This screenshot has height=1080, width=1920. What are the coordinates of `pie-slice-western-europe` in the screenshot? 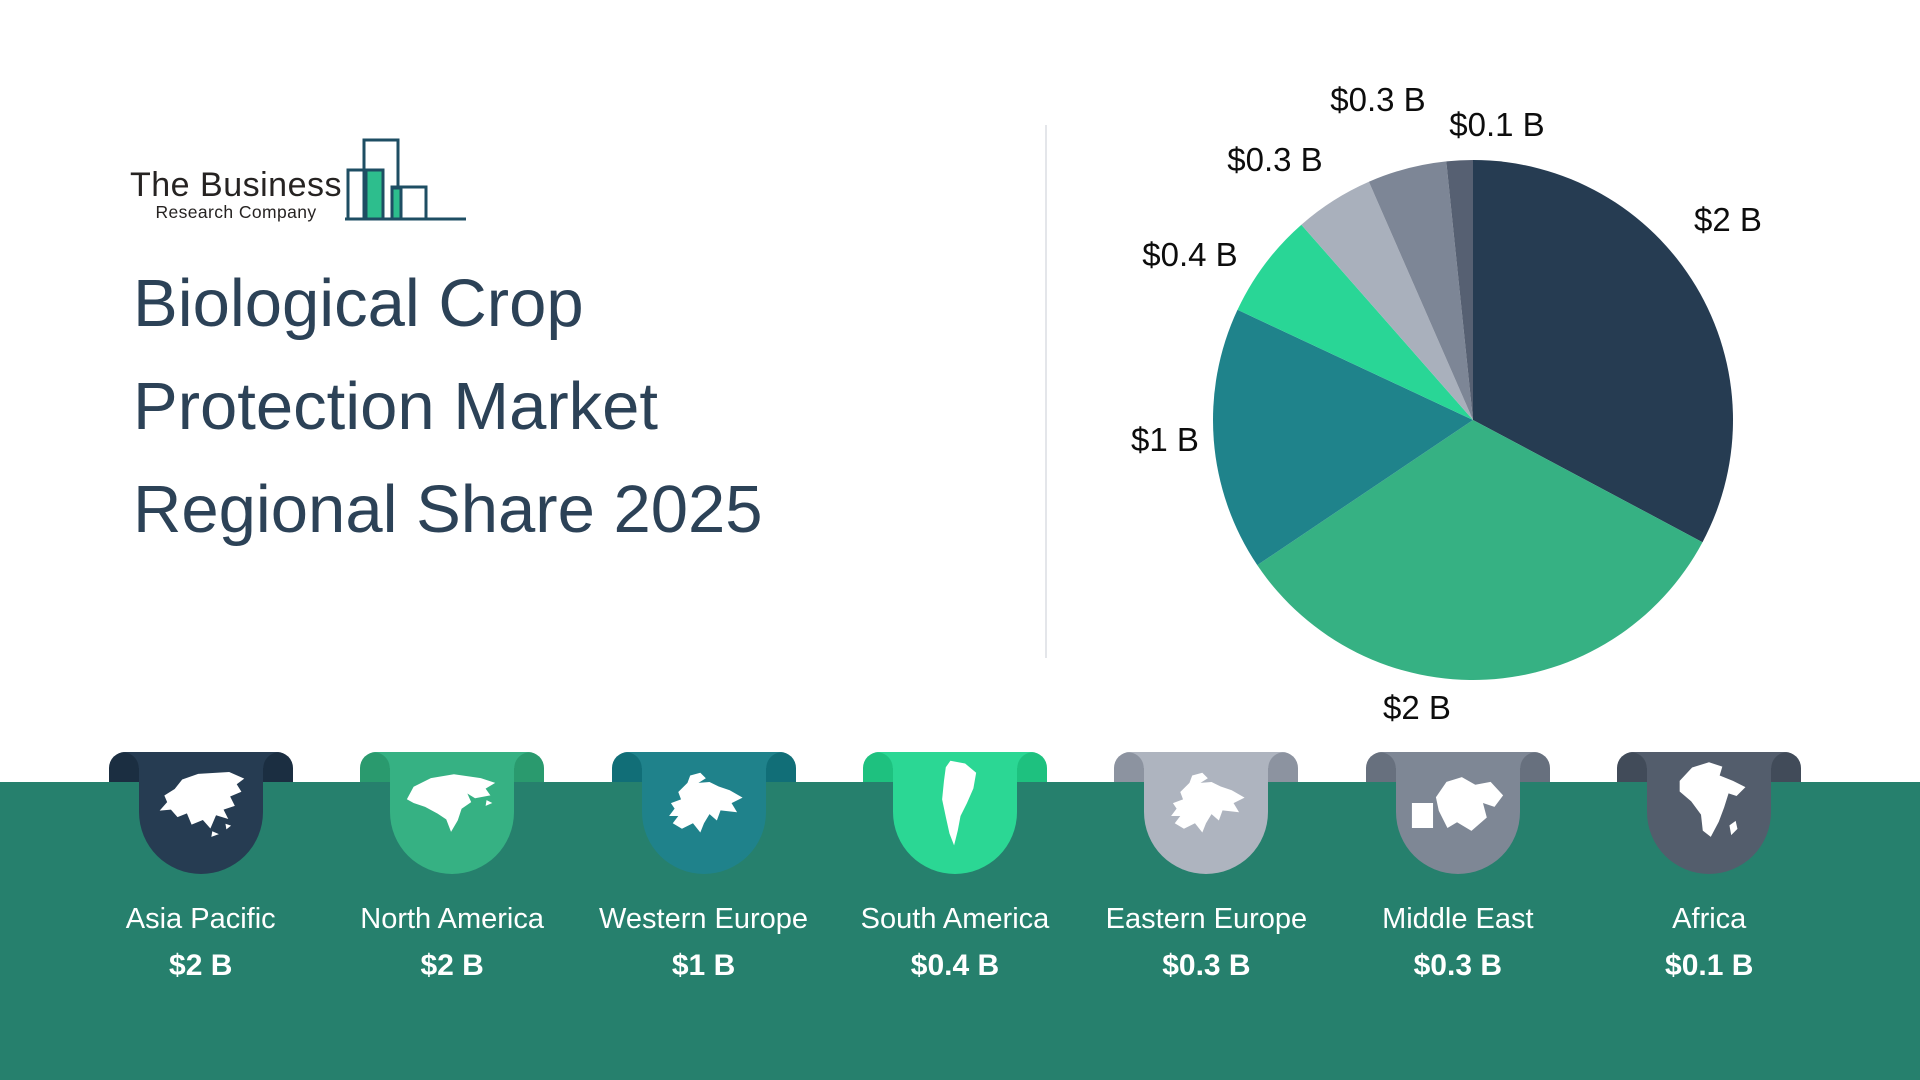 It's located at (1343, 437).